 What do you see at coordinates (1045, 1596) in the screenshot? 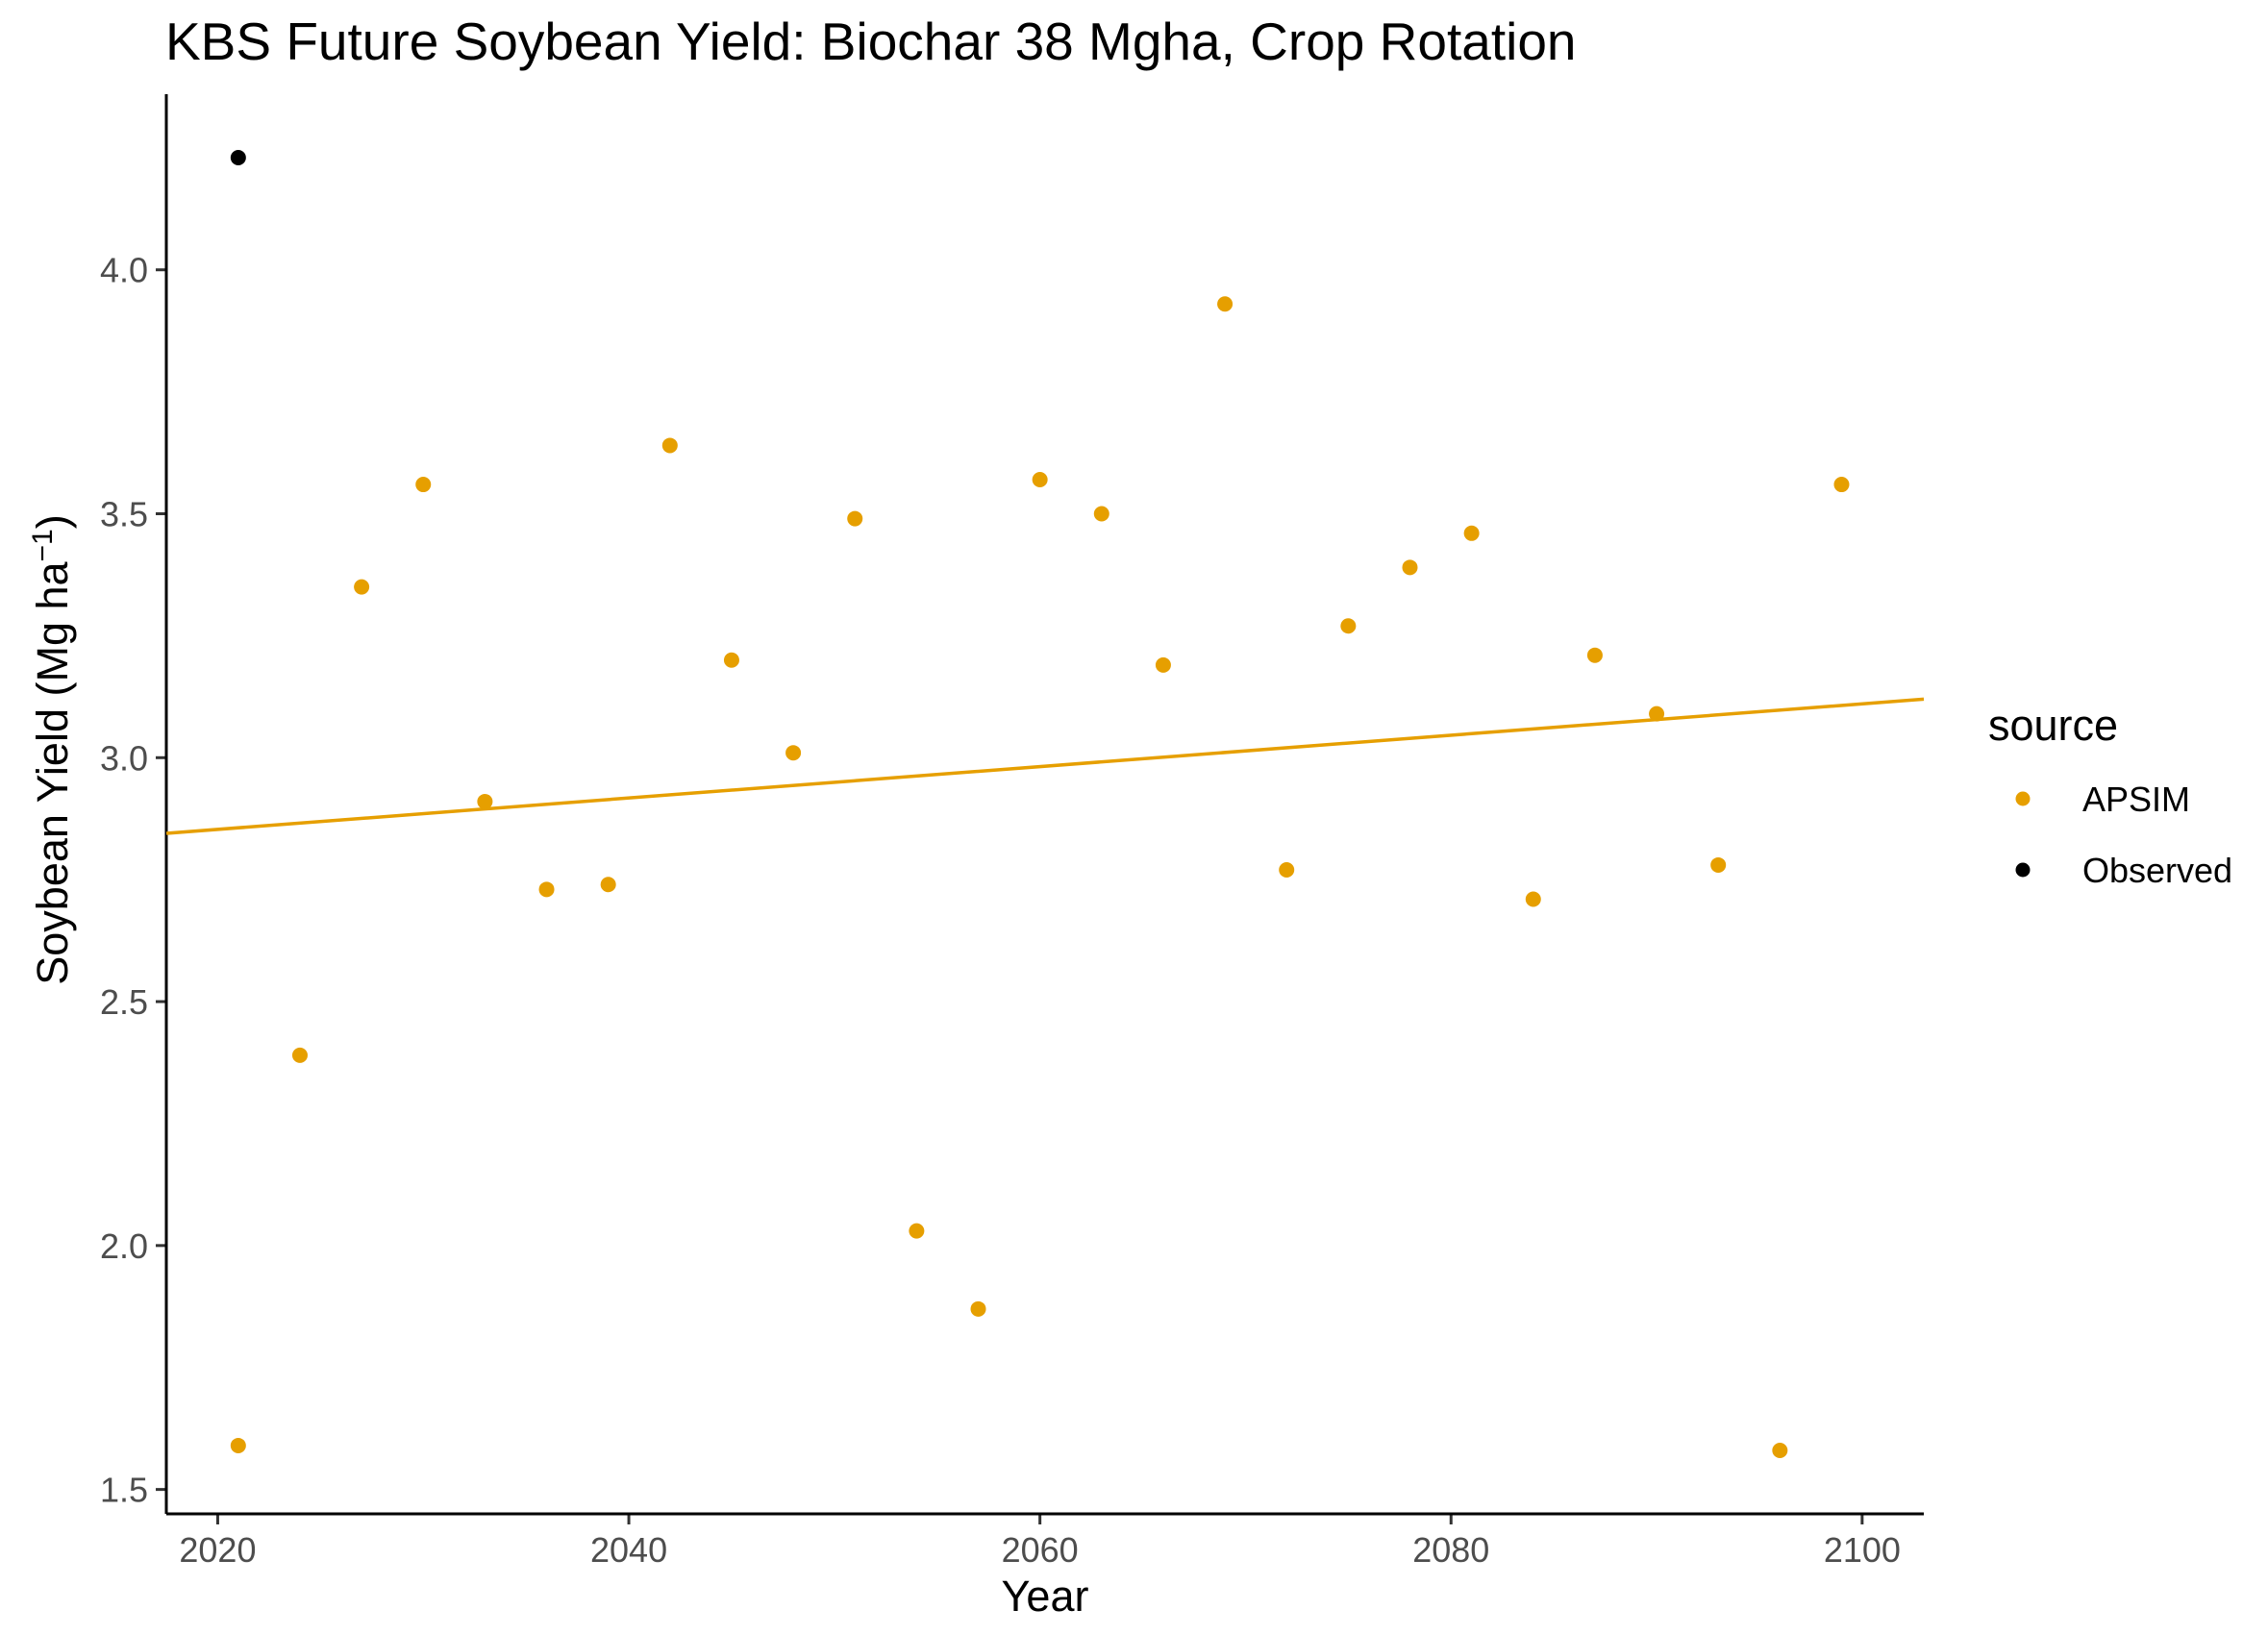
I see `x-axis-title: Year` at bounding box center [1045, 1596].